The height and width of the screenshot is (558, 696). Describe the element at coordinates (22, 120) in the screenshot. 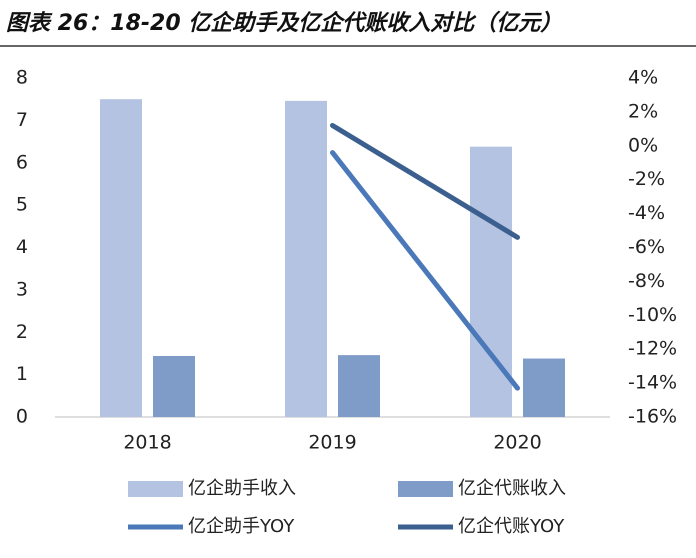

I see `y-tick-label: 7` at that location.